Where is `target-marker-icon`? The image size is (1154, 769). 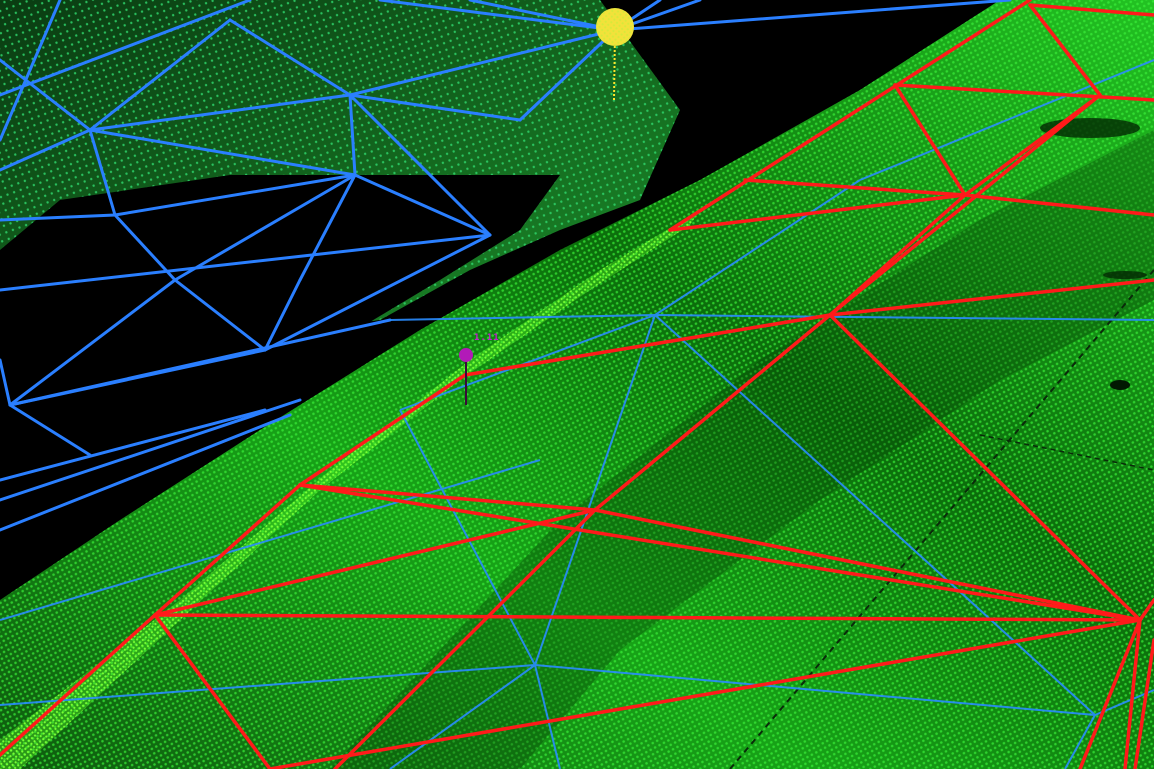
target-marker-icon is located at coordinates (615, 54).